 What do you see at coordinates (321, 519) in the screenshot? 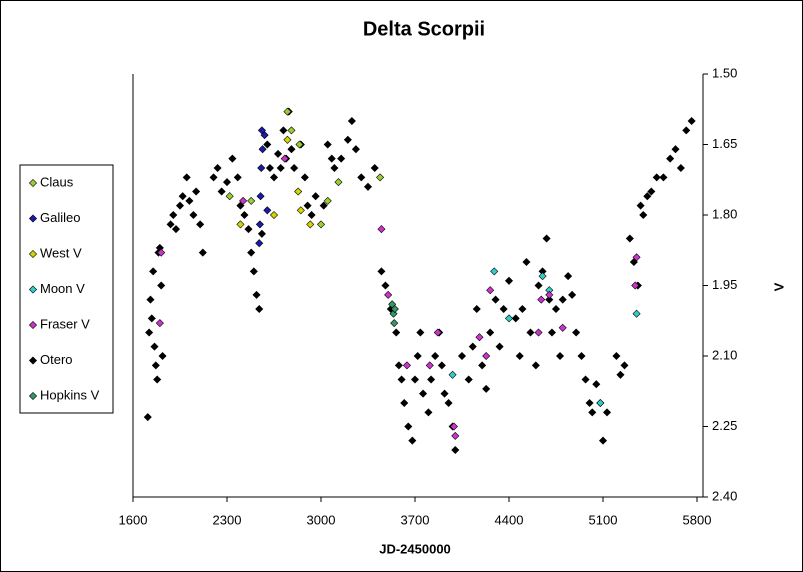
I see `x-tick-label: 3000` at bounding box center [321, 519].